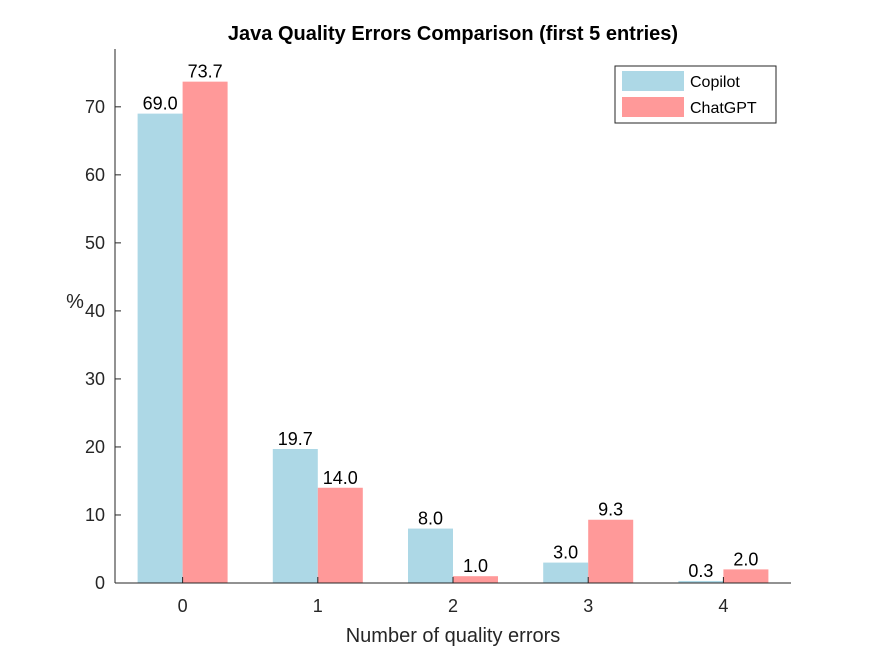 The height and width of the screenshot is (656, 875). I want to click on x-tick-label: 2, so click(453, 606).